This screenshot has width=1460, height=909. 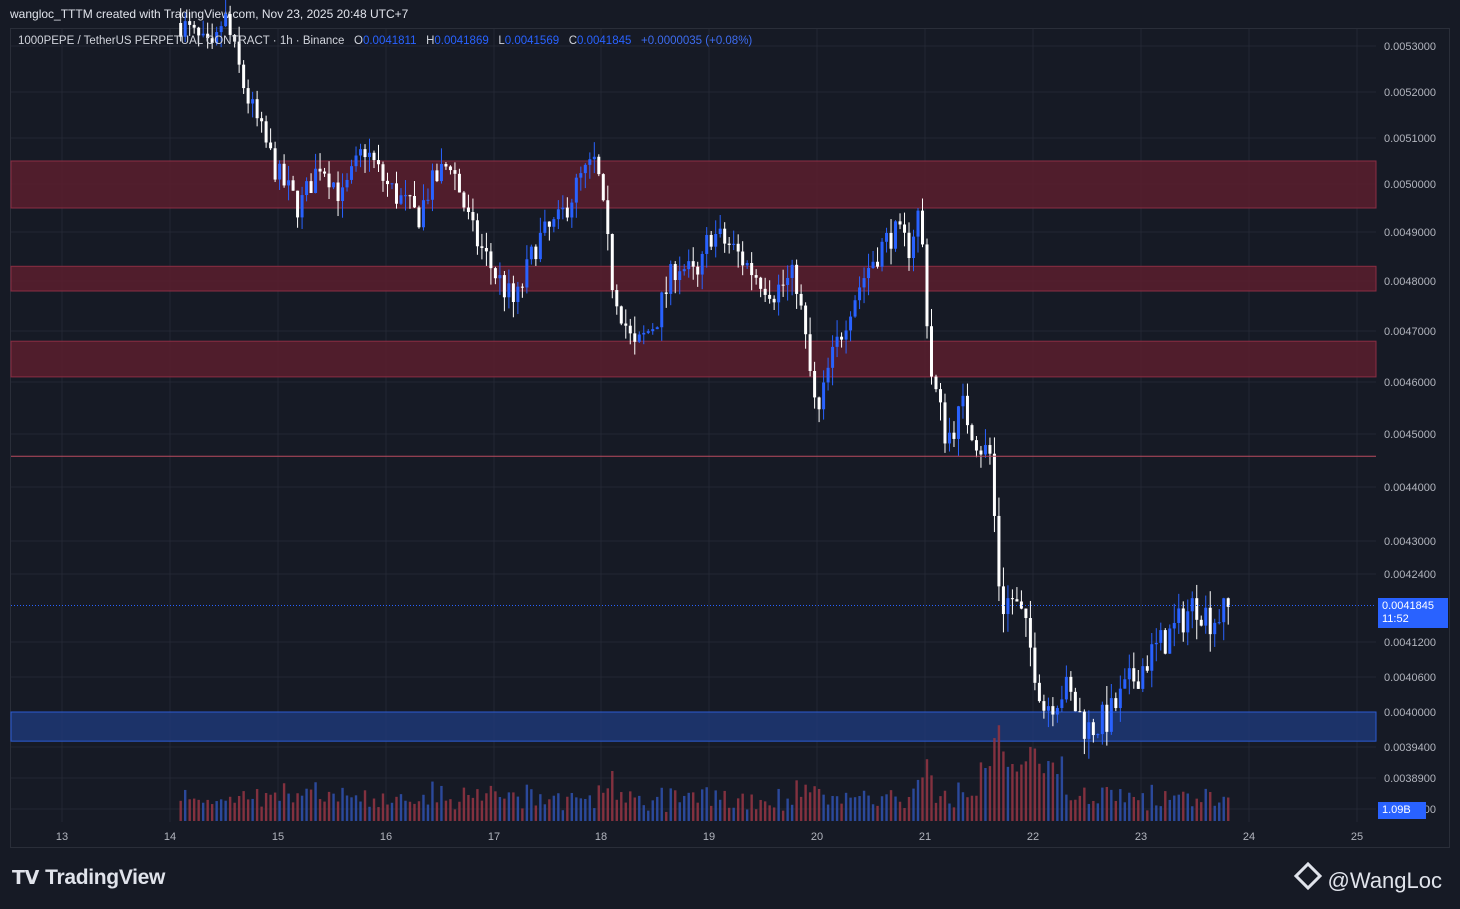 What do you see at coordinates (709, 837) in the screenshot?
I see `time-axis: 13 14 15 16 17 18 19 20 21 22 23 24 25` at bounding box center [709, 837].